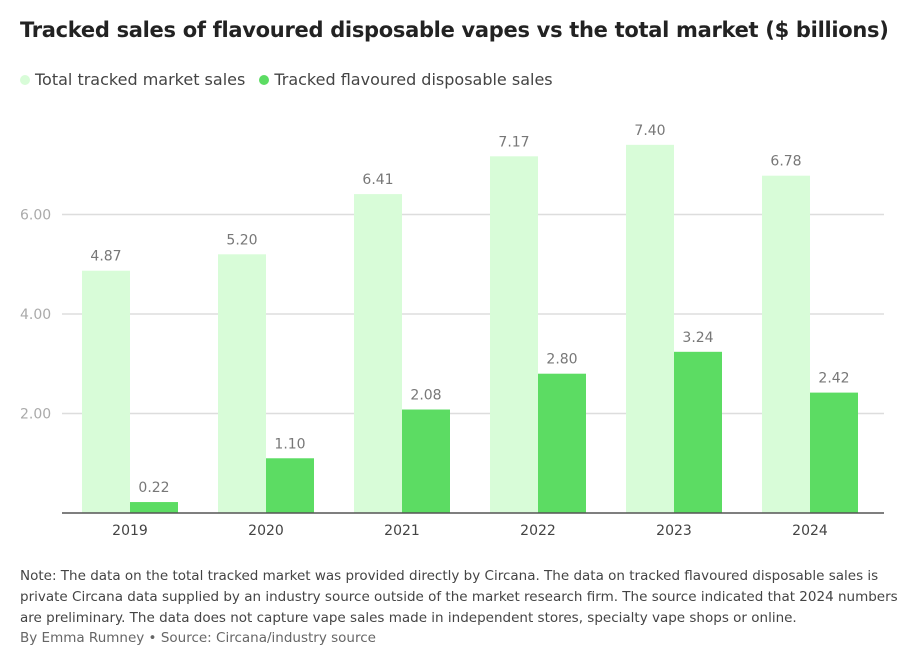 The width and height of the screenshot is (917, 666). I want to click on legend-item-total: Total tracked market sales, so click(132, 79).